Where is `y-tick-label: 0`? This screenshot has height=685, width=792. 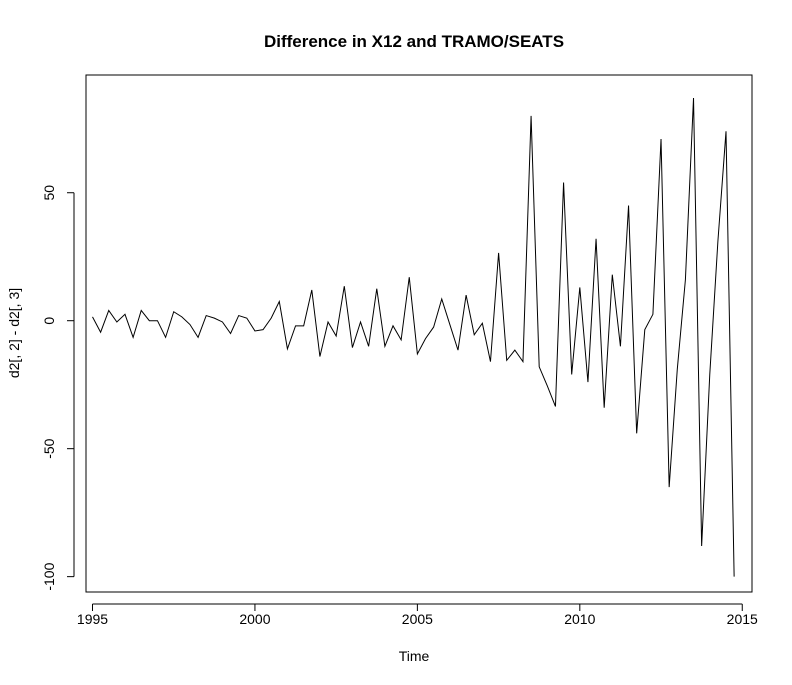 y-tick-label: 0 is located at coordinates (49, 321).